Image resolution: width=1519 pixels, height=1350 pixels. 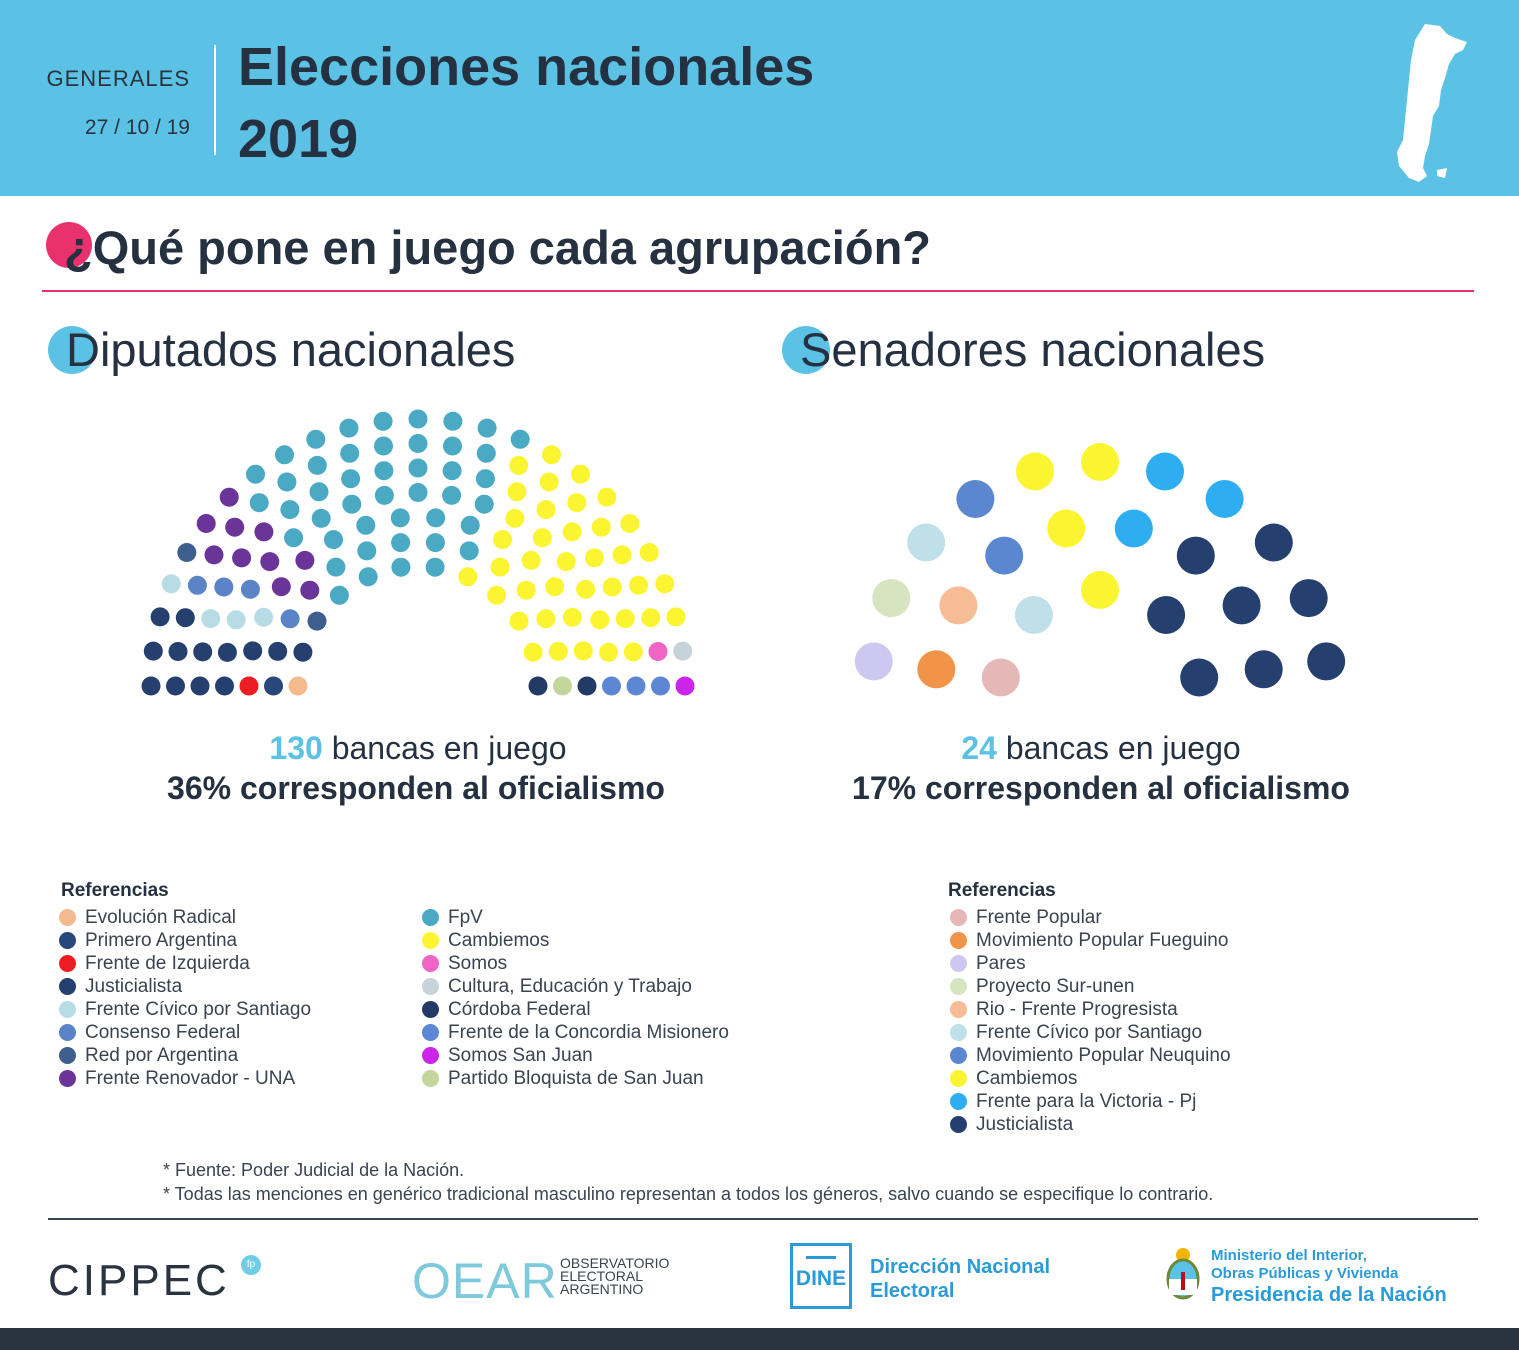 What do you see at coordinates (1102, 940) in the screenshot?
I see `legend-label: Movimiento Popular Fueguino` at bounding box center [1102, 940].